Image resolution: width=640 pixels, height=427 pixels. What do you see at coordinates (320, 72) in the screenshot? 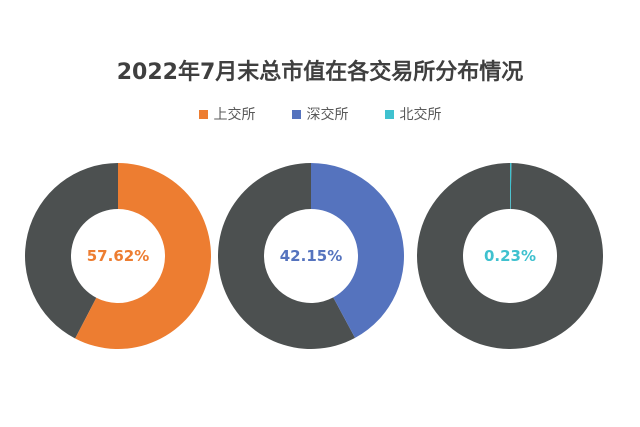
I see `chart-title: 2022年7月末总市值在各交易所分布情况` at bounding box center [320, 72].